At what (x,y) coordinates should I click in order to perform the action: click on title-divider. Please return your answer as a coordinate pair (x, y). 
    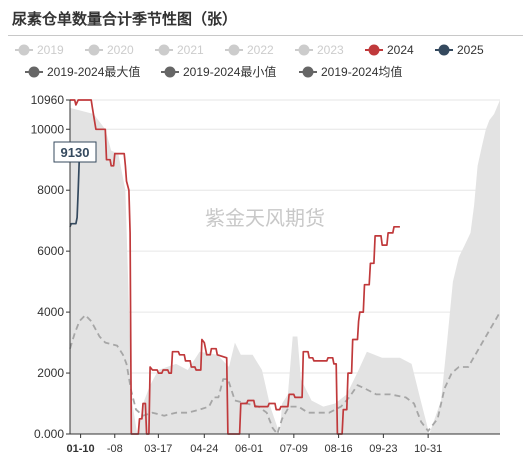
    Looking at the image, I should click on (265, 35).